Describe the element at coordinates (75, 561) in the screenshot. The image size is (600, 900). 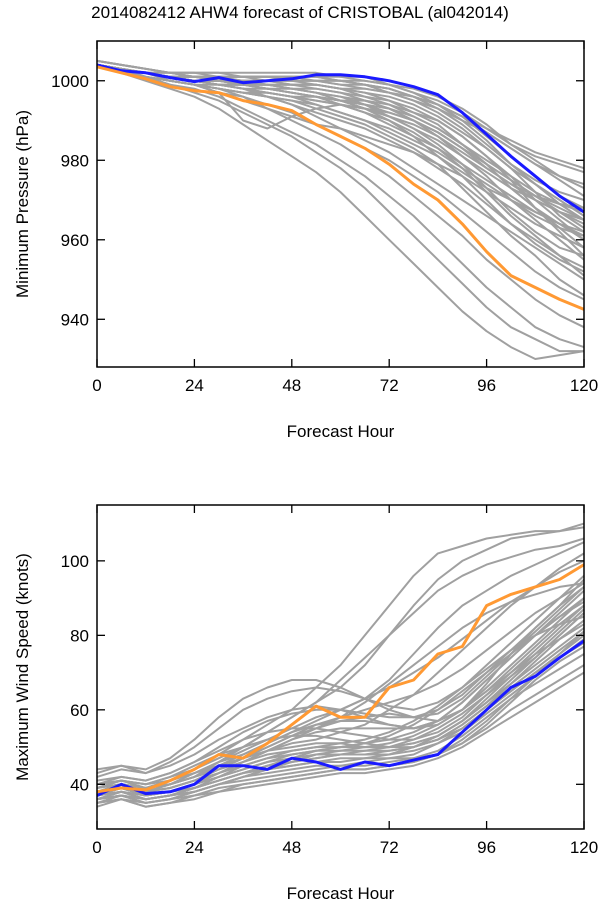
I see `wind-y-tick-label: 100` at that location.